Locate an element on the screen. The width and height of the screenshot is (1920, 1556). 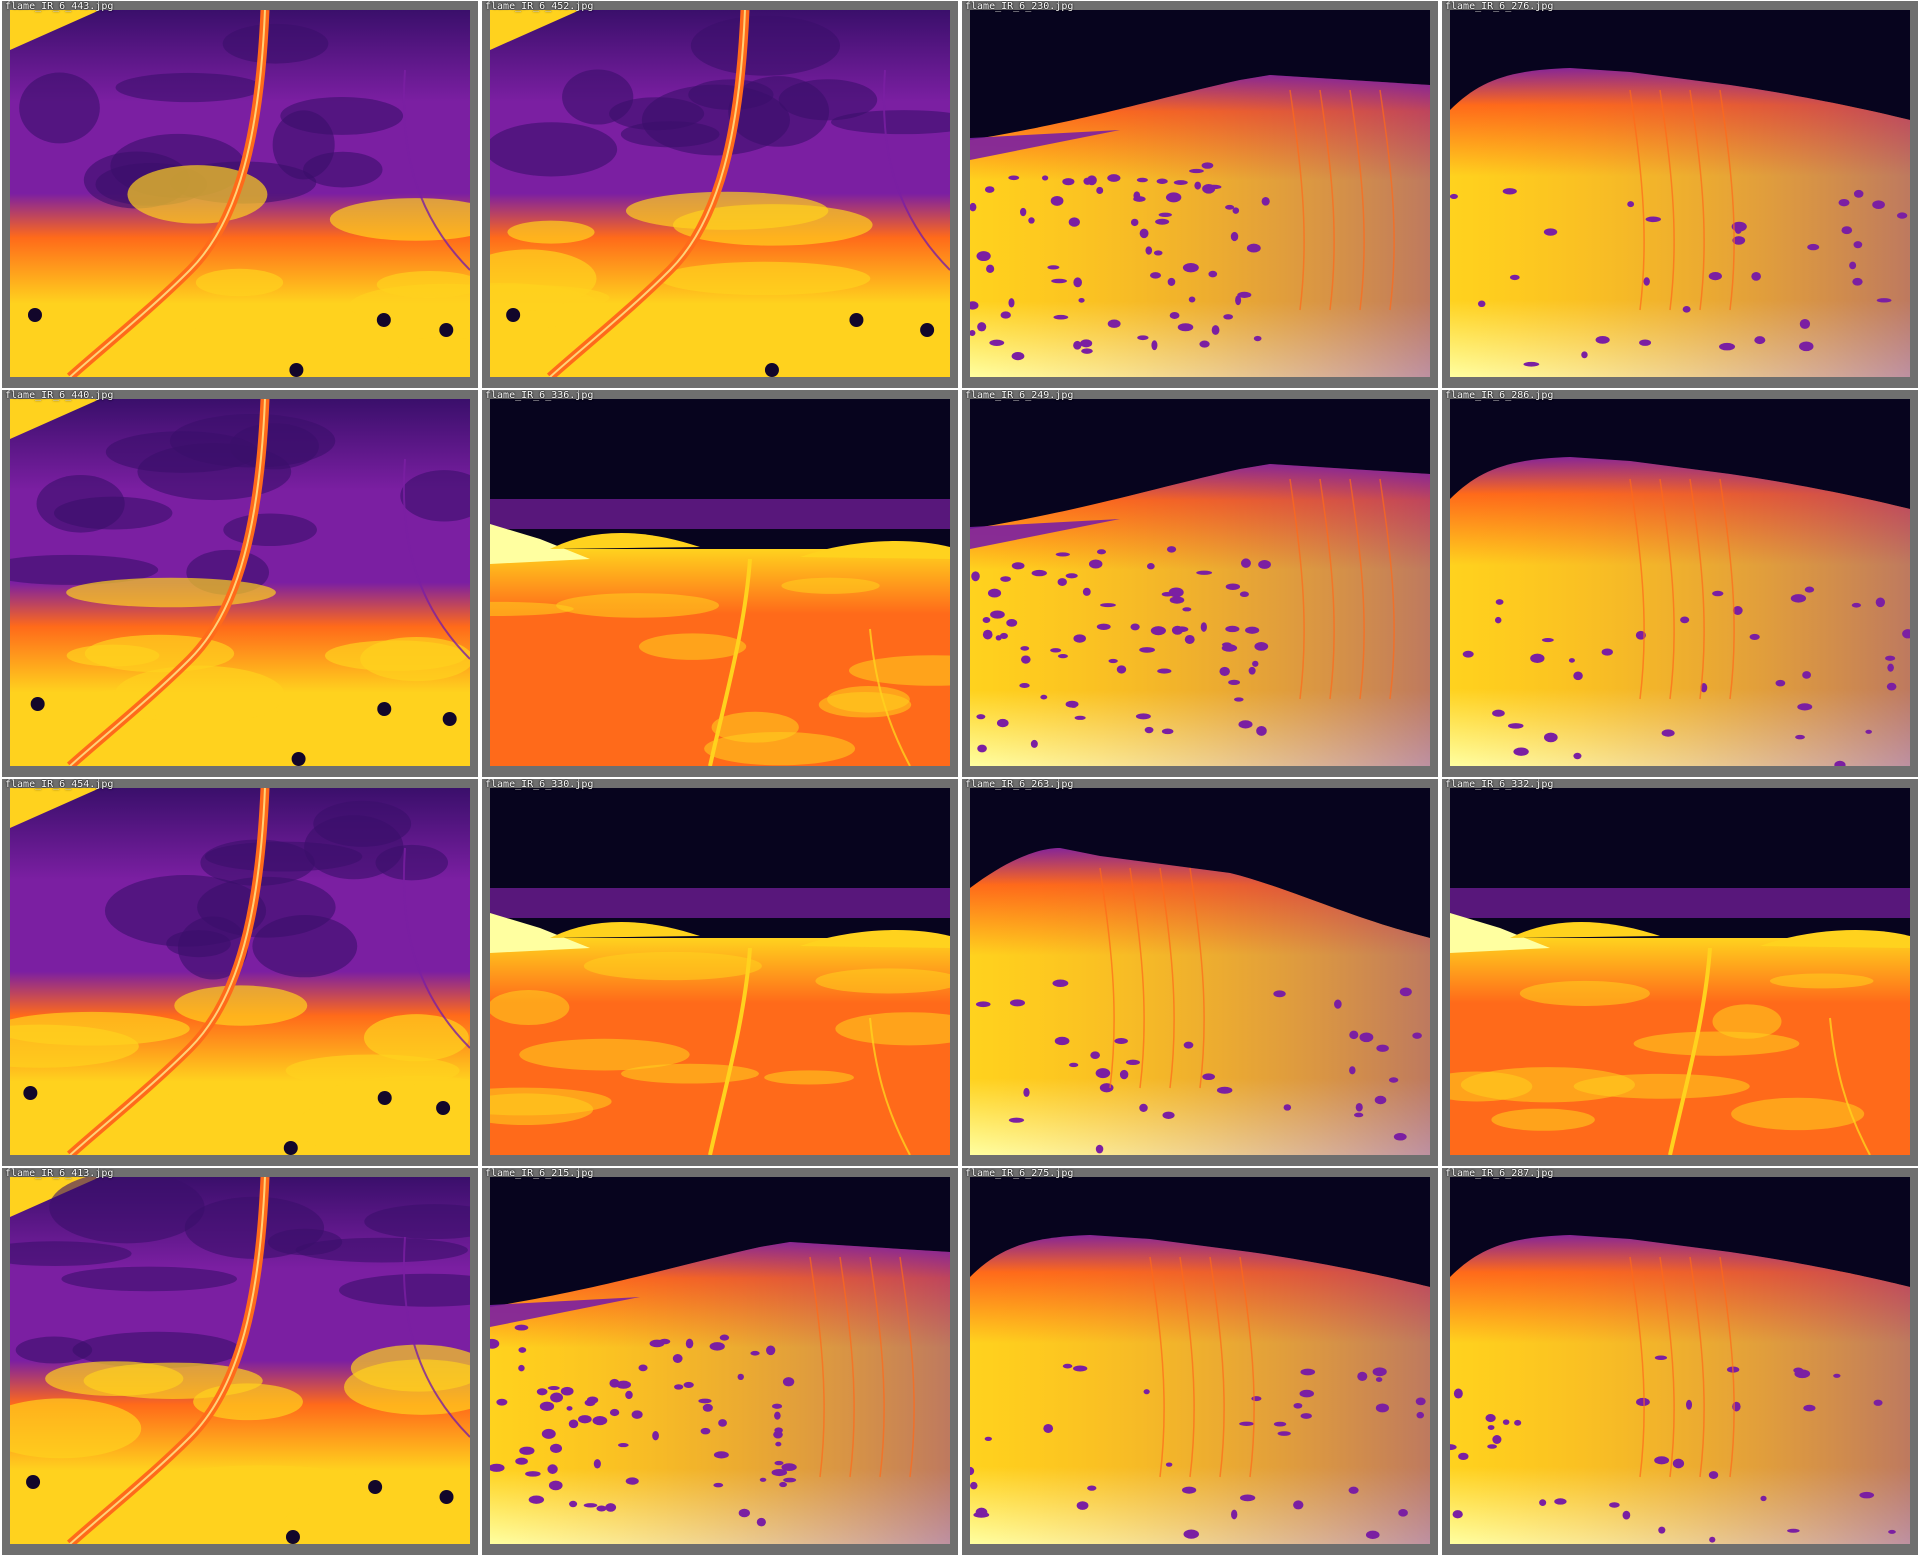
ridge-left is located at coordinates (1500, 933).